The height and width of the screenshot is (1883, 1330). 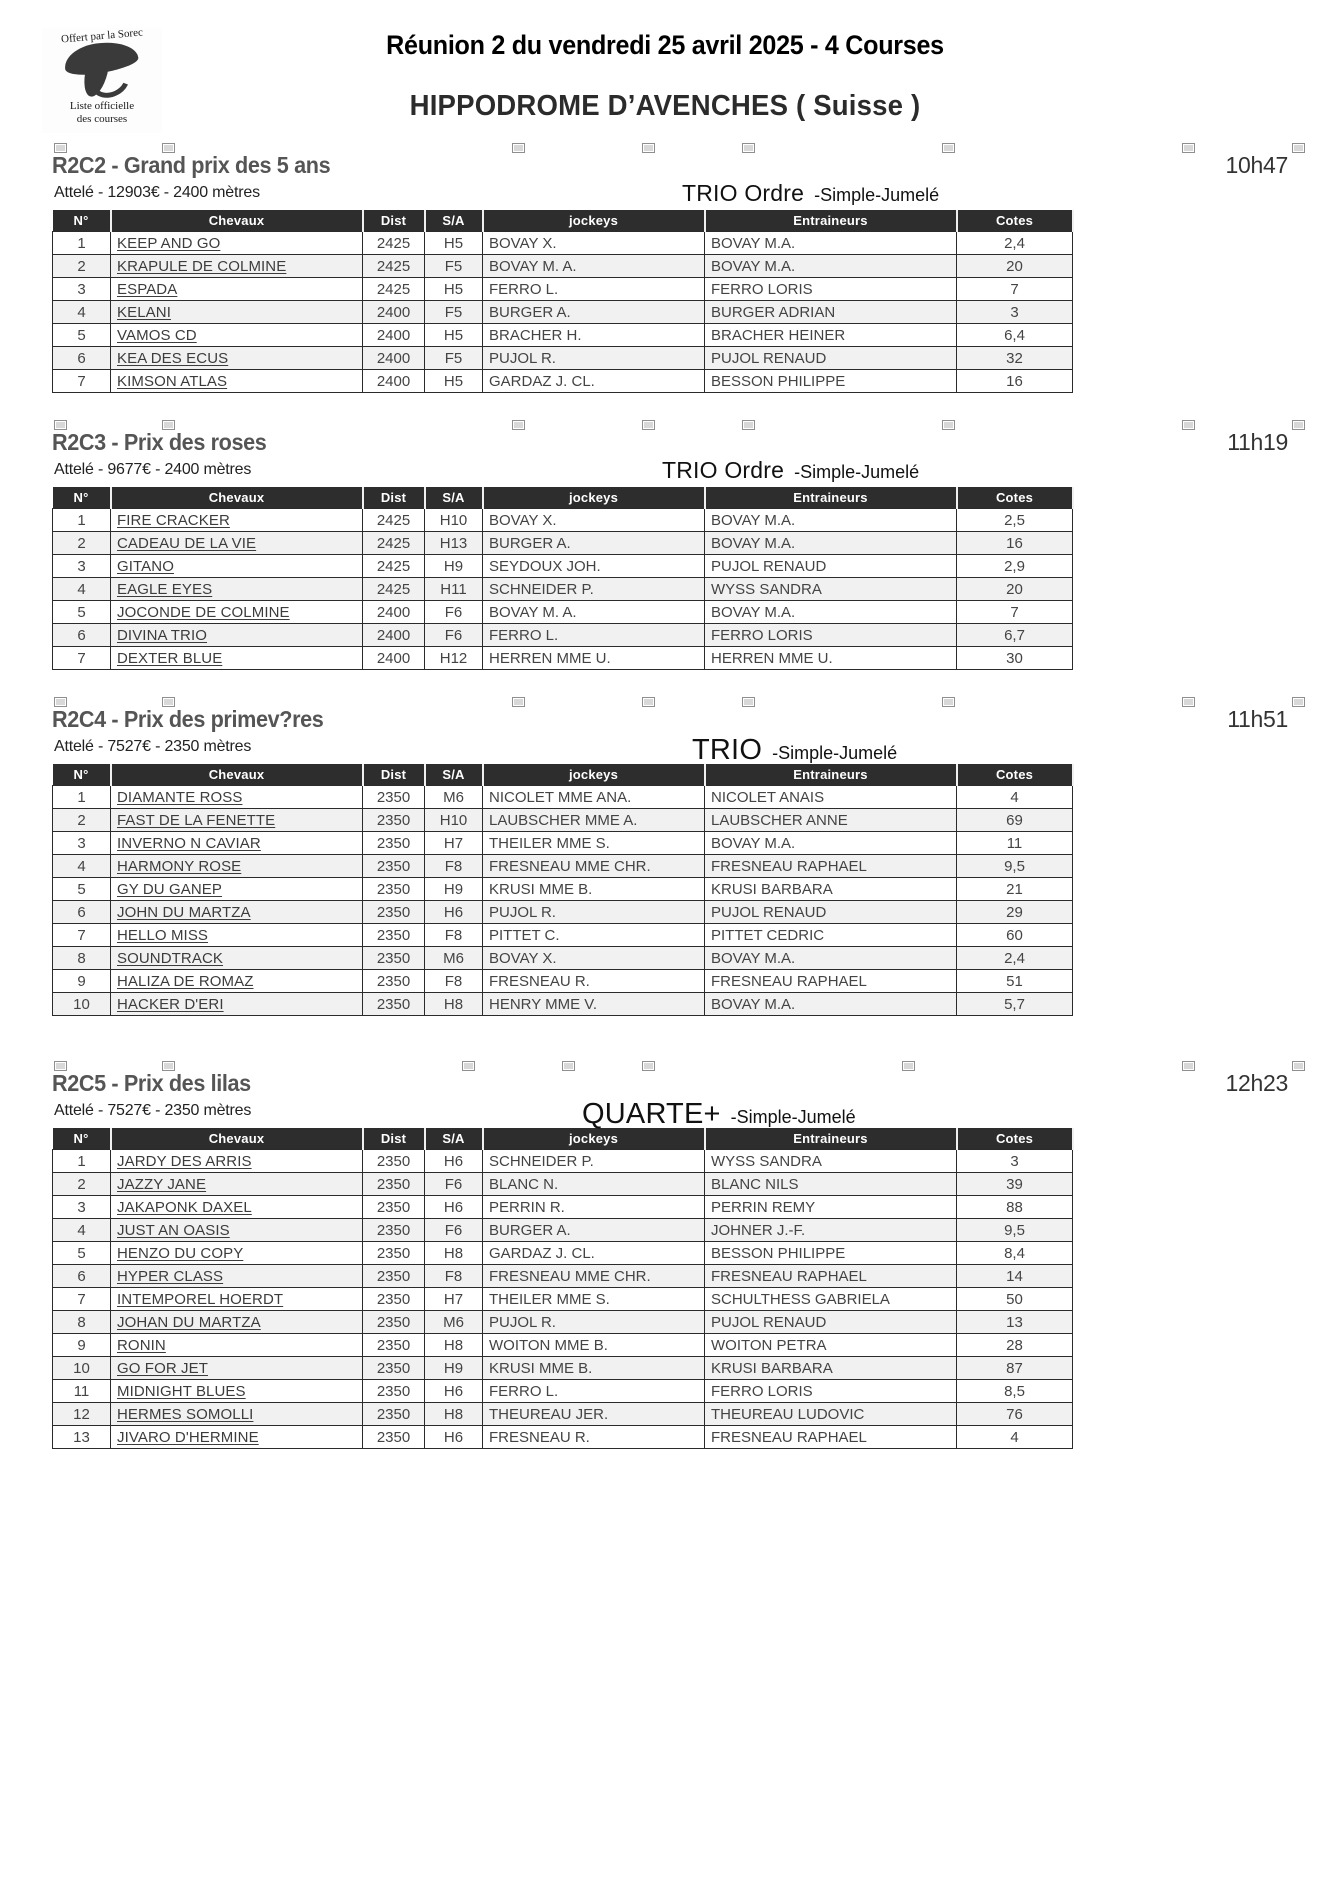 What do you see at coordinates (170, 889) in the screenshot?
I see `horse-name-link: GY DU GANEP` at bounding box center [170, 889].